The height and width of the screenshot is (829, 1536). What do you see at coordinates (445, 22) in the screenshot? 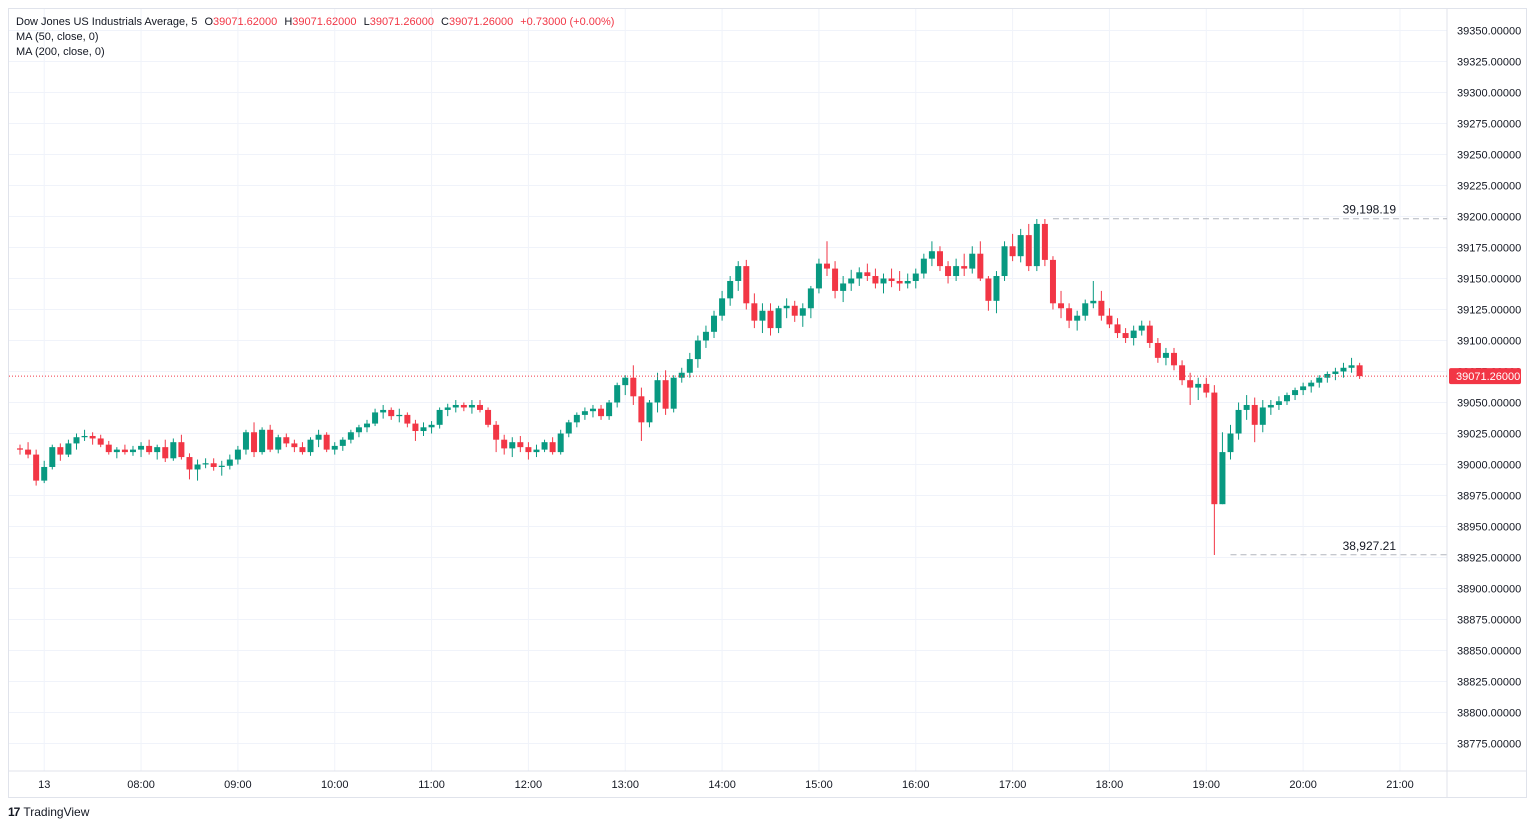
I see `close-label: C` at bounding box center [445, 22].